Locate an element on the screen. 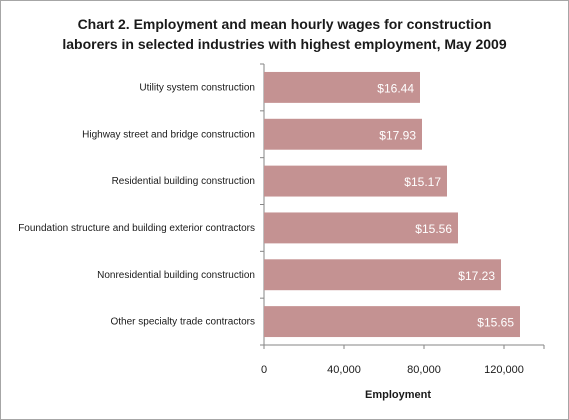 This screenshot has width=569, height=420. data-label: $17.23 is located at coordinates (476, 276).